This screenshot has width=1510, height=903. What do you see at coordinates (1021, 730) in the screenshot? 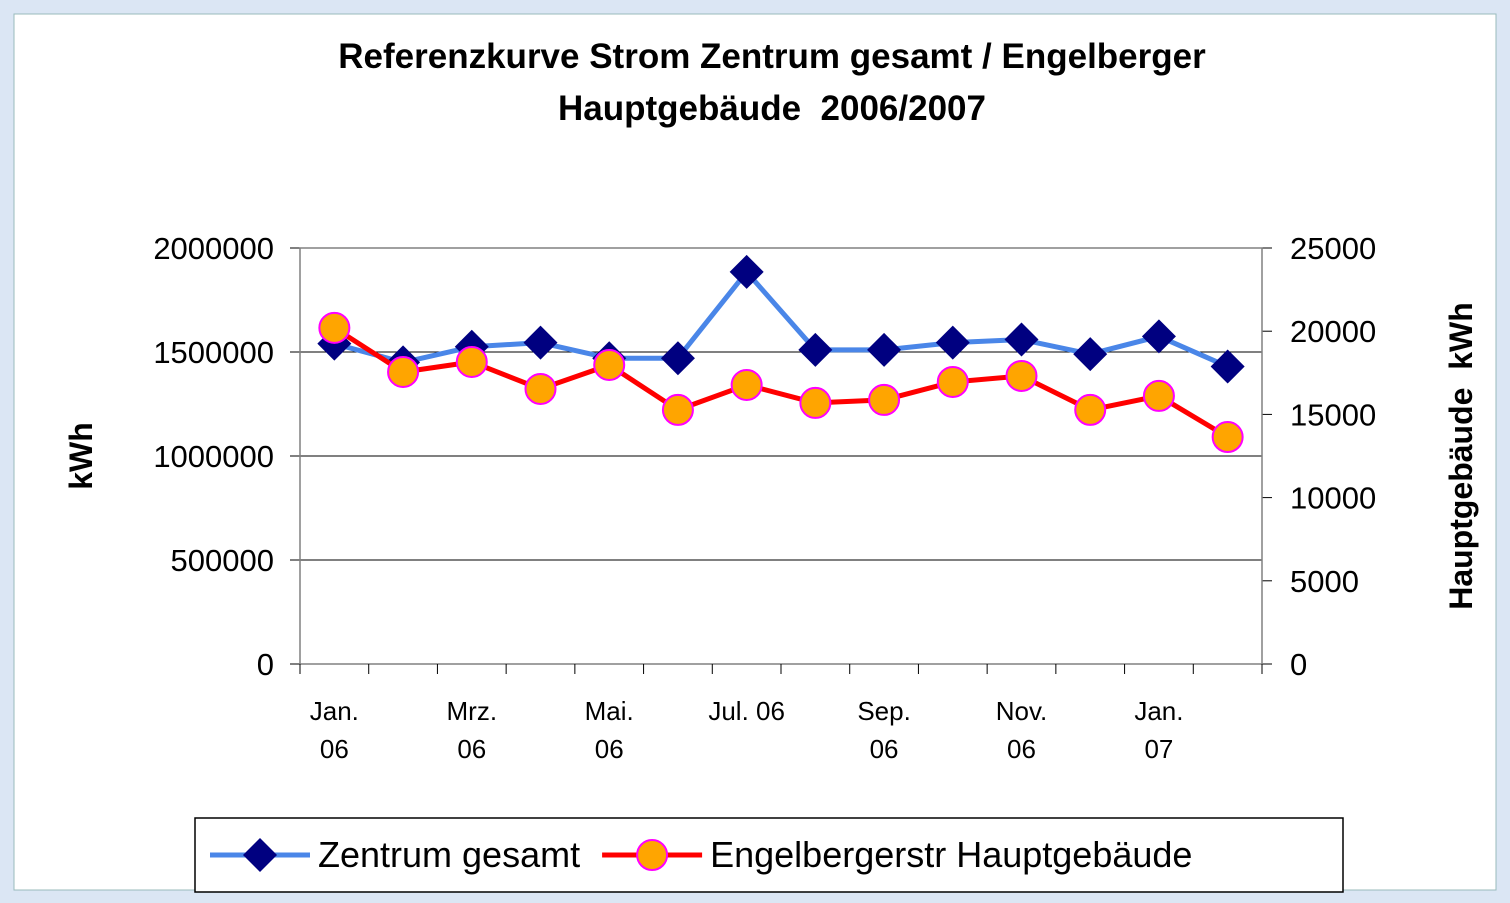
I see `x-tick-label: Nov. 06` at bounding box center [1021, 730].